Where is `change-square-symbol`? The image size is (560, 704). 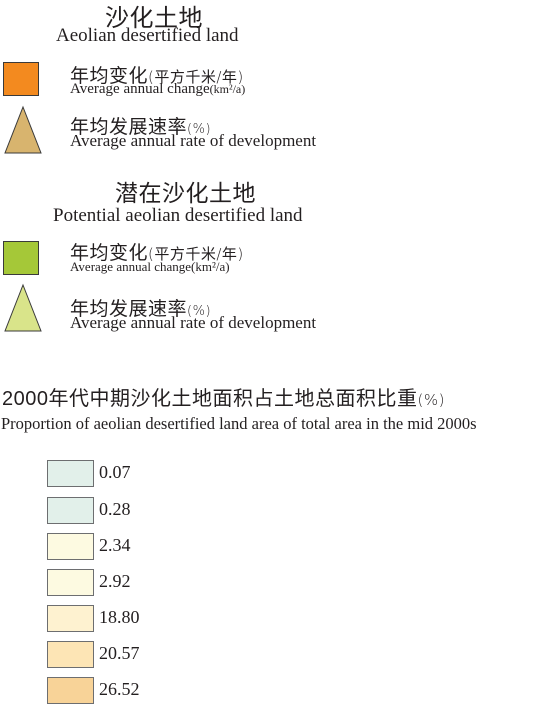
change-square-symbol is located at coordinates (21, 79).